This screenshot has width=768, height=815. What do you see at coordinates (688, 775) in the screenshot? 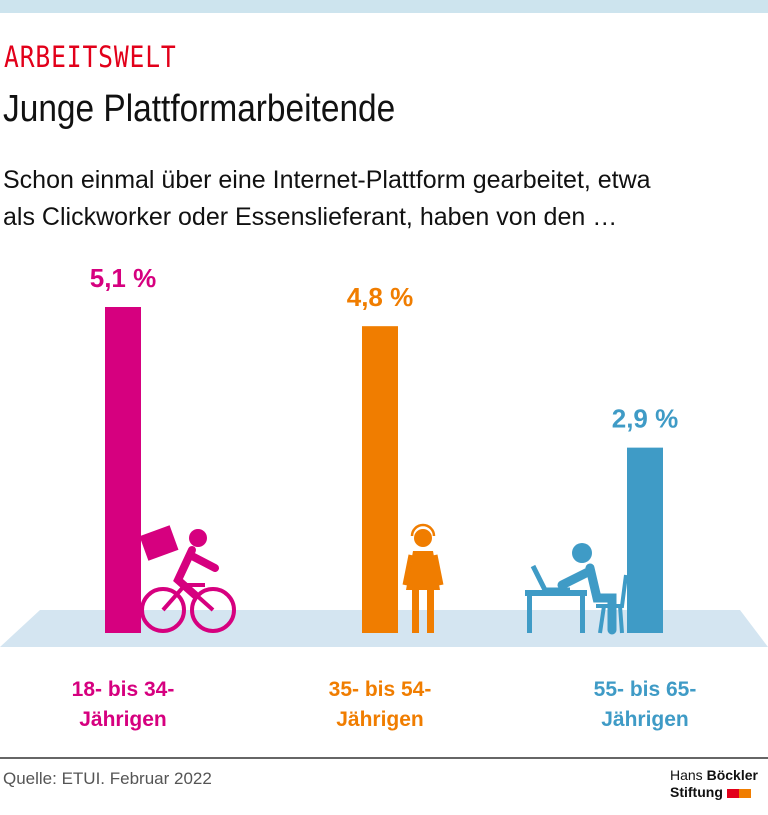
I see `logo-text-hans: Hans` at bounding box center [688, 775].